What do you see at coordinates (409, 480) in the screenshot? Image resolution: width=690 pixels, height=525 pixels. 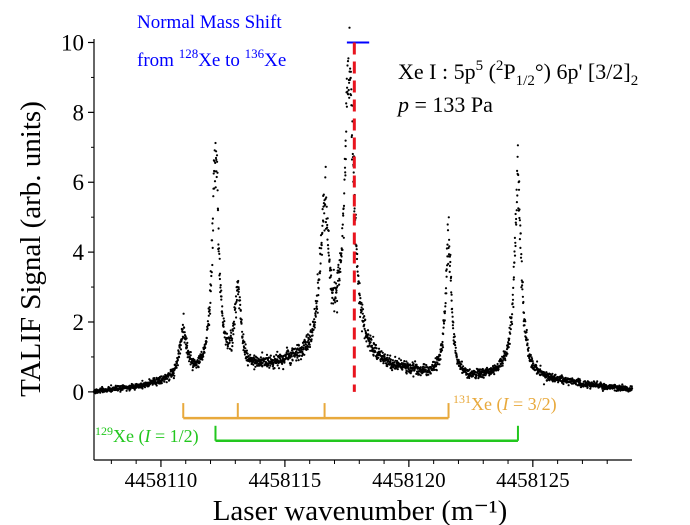 I see `x-tick-label: 4458120` at bounding box center [409, 480].